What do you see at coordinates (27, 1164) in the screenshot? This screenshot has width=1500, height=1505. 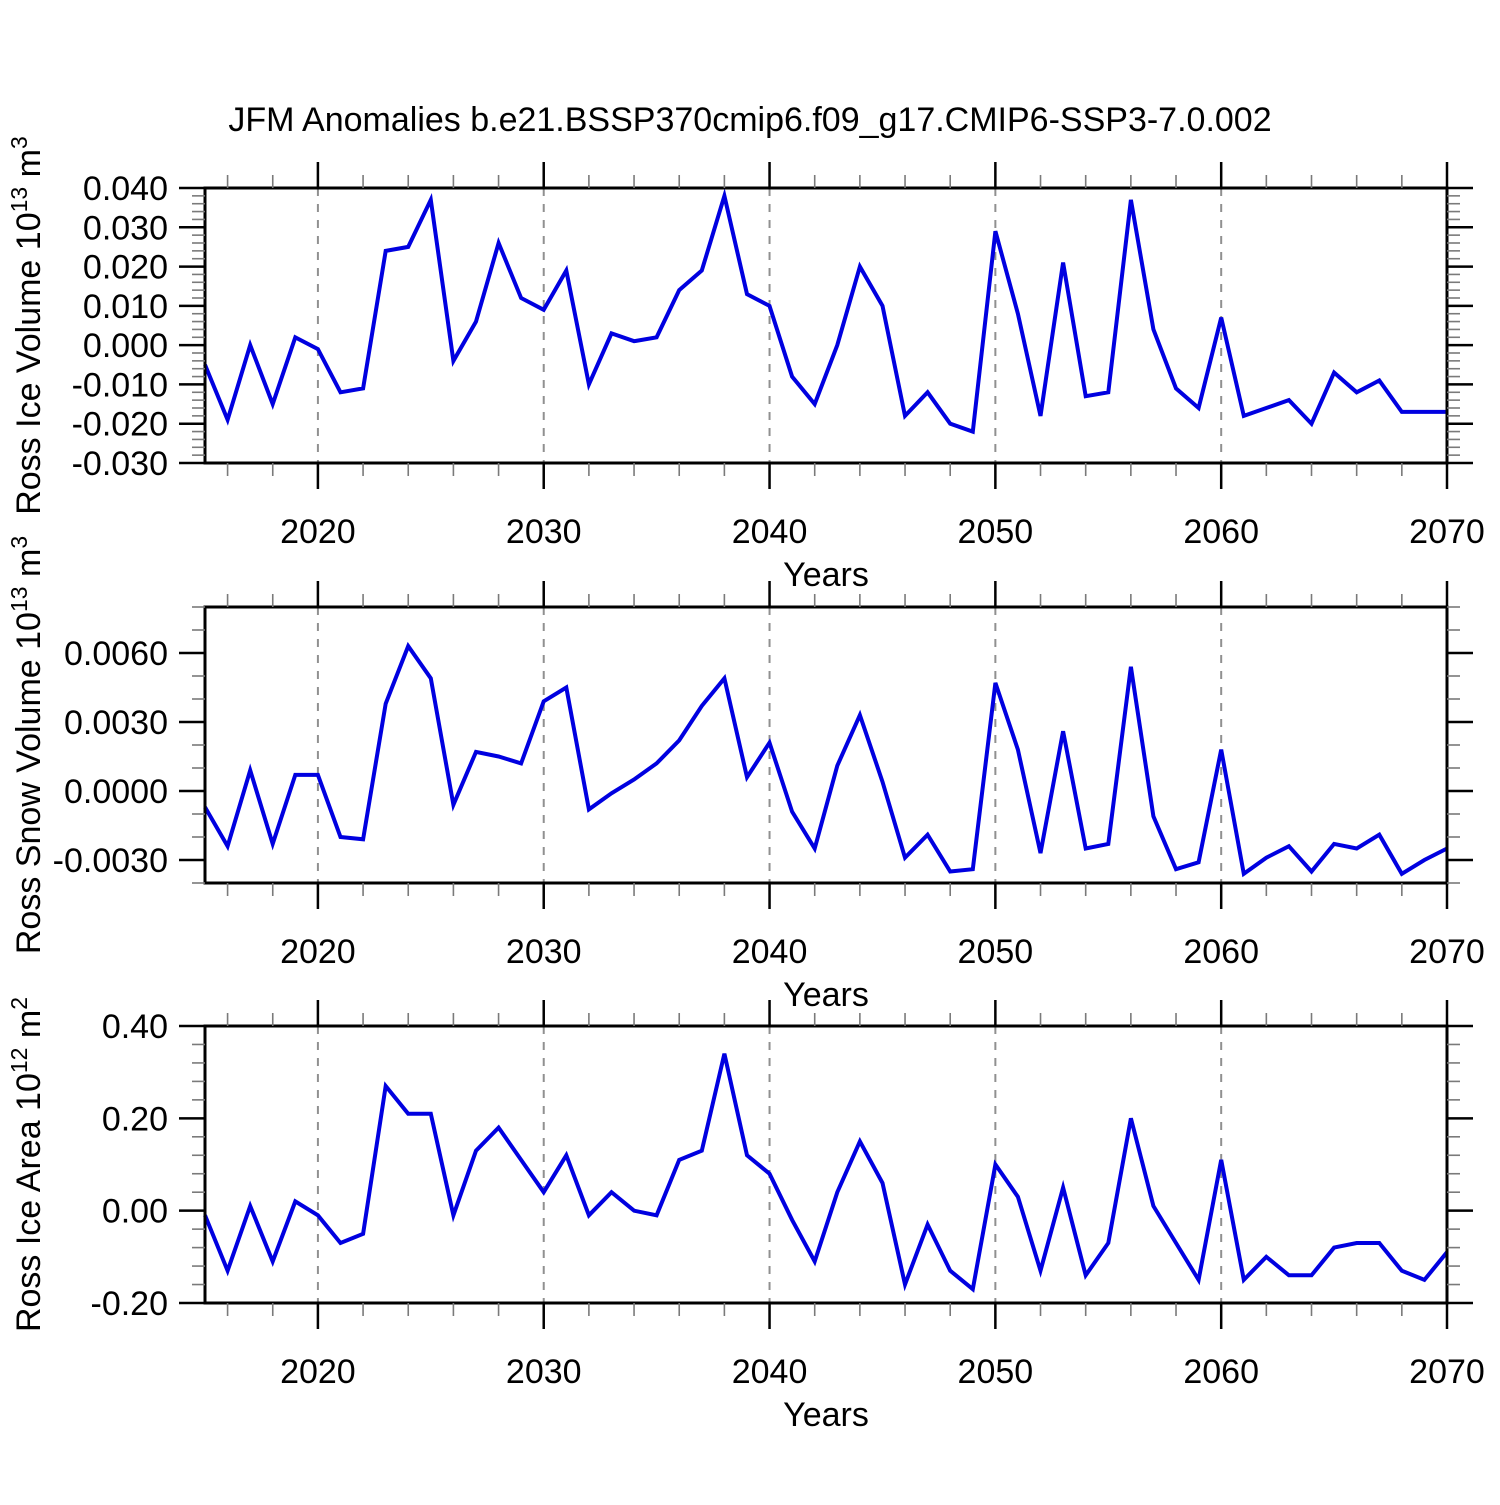 I see `y-axis-title: Ross Ice Area 1012 m2` at bounding box center [27, 1164].